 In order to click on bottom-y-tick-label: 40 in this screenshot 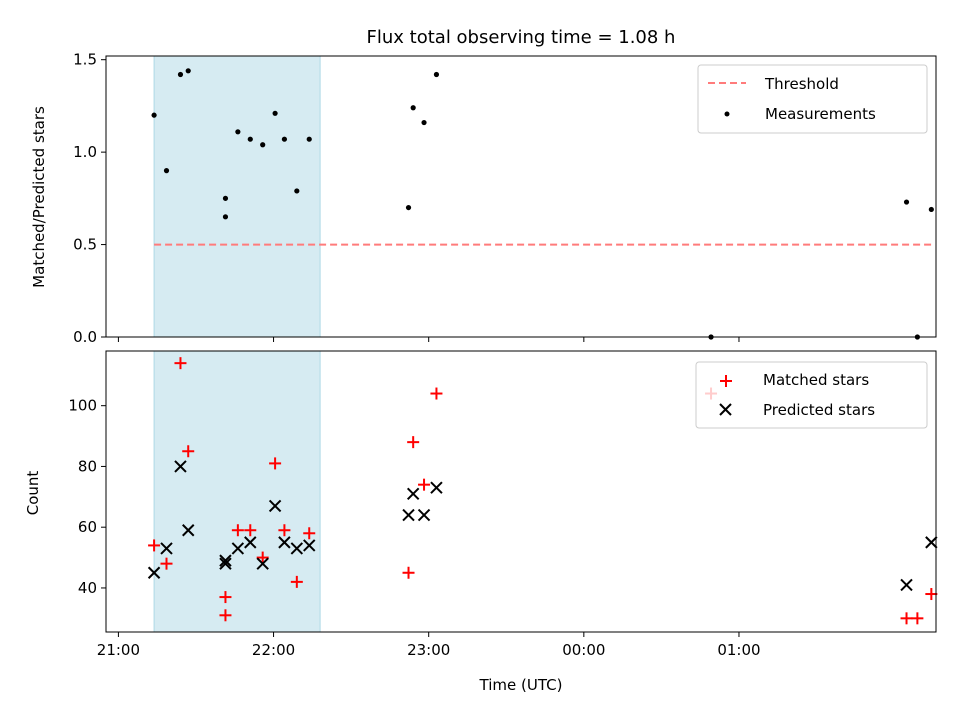, I will do `click(87, 588)`.